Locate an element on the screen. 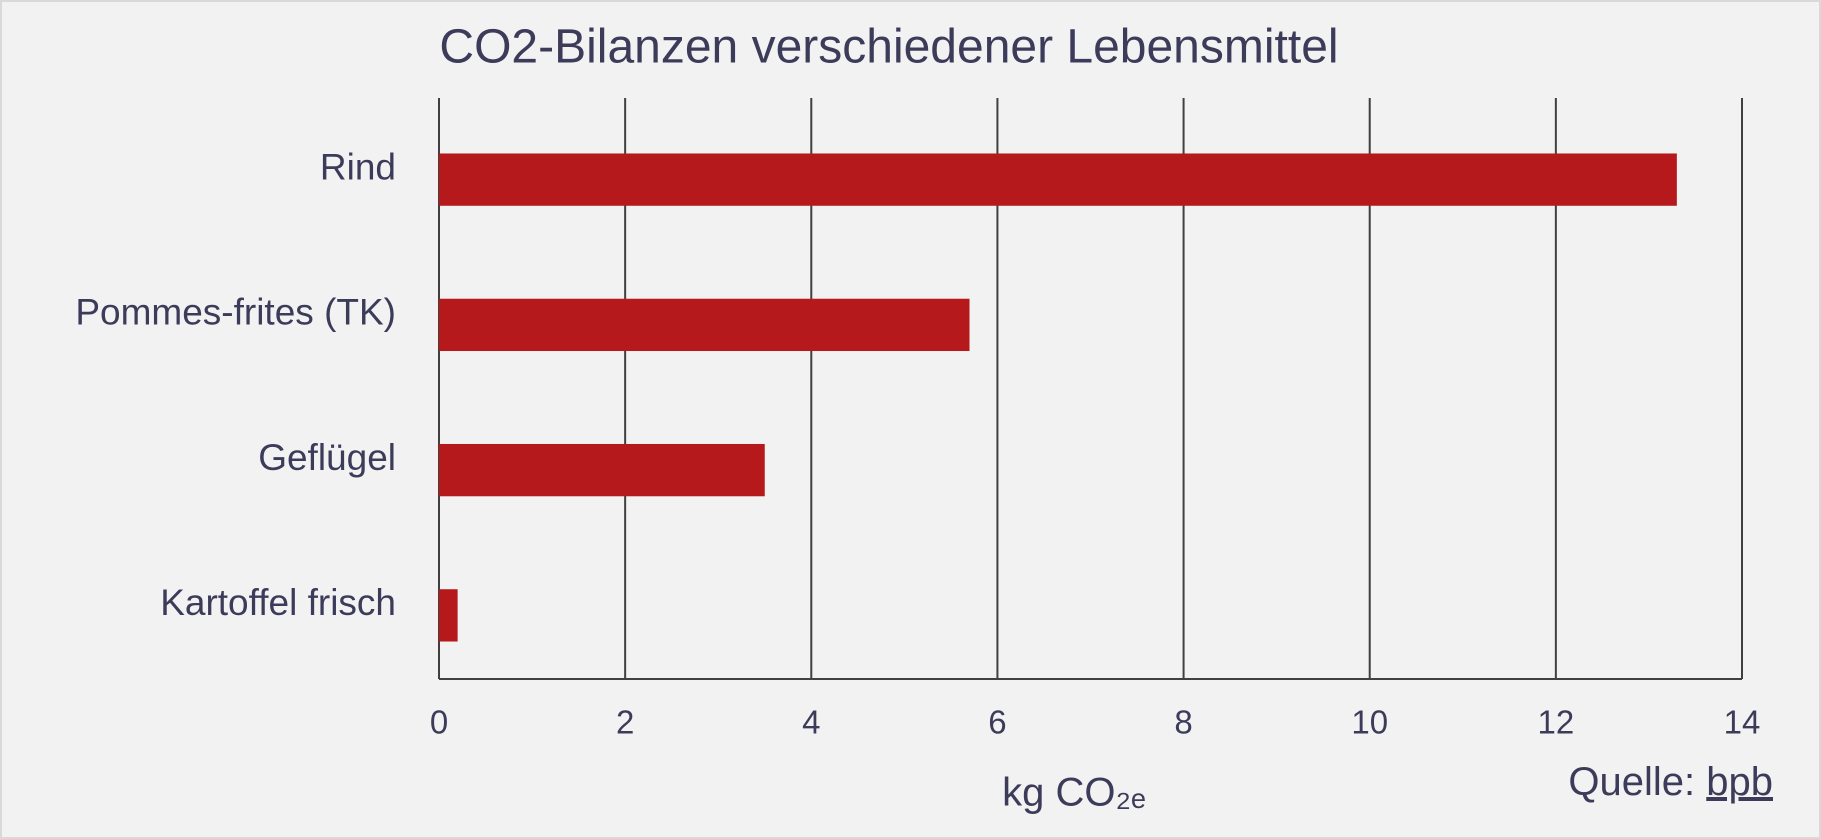 Image resolution: width=1821 pixels, height=839 pixels. x-tick-label: 6 is located at coordinates (997, 722).